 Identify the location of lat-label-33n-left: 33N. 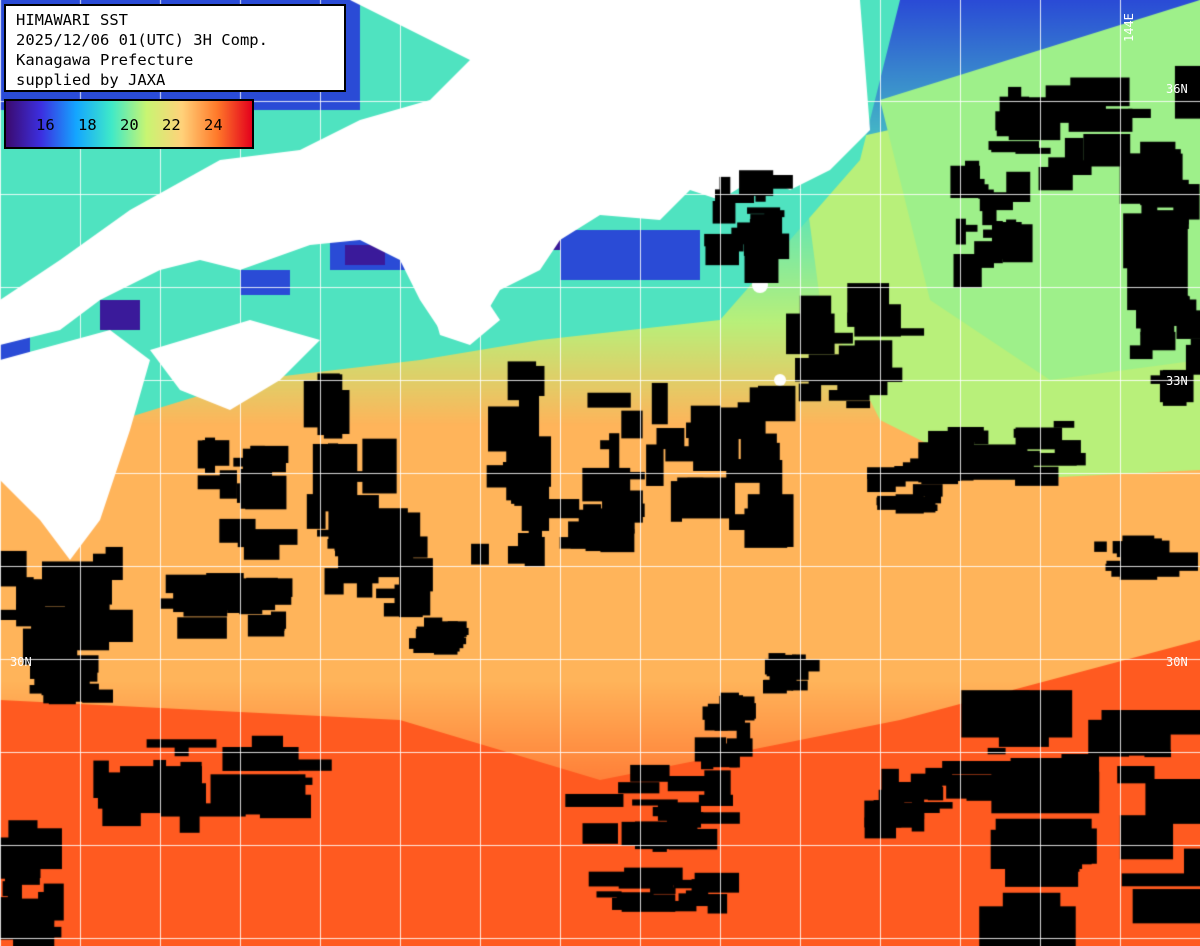
(21, 381).